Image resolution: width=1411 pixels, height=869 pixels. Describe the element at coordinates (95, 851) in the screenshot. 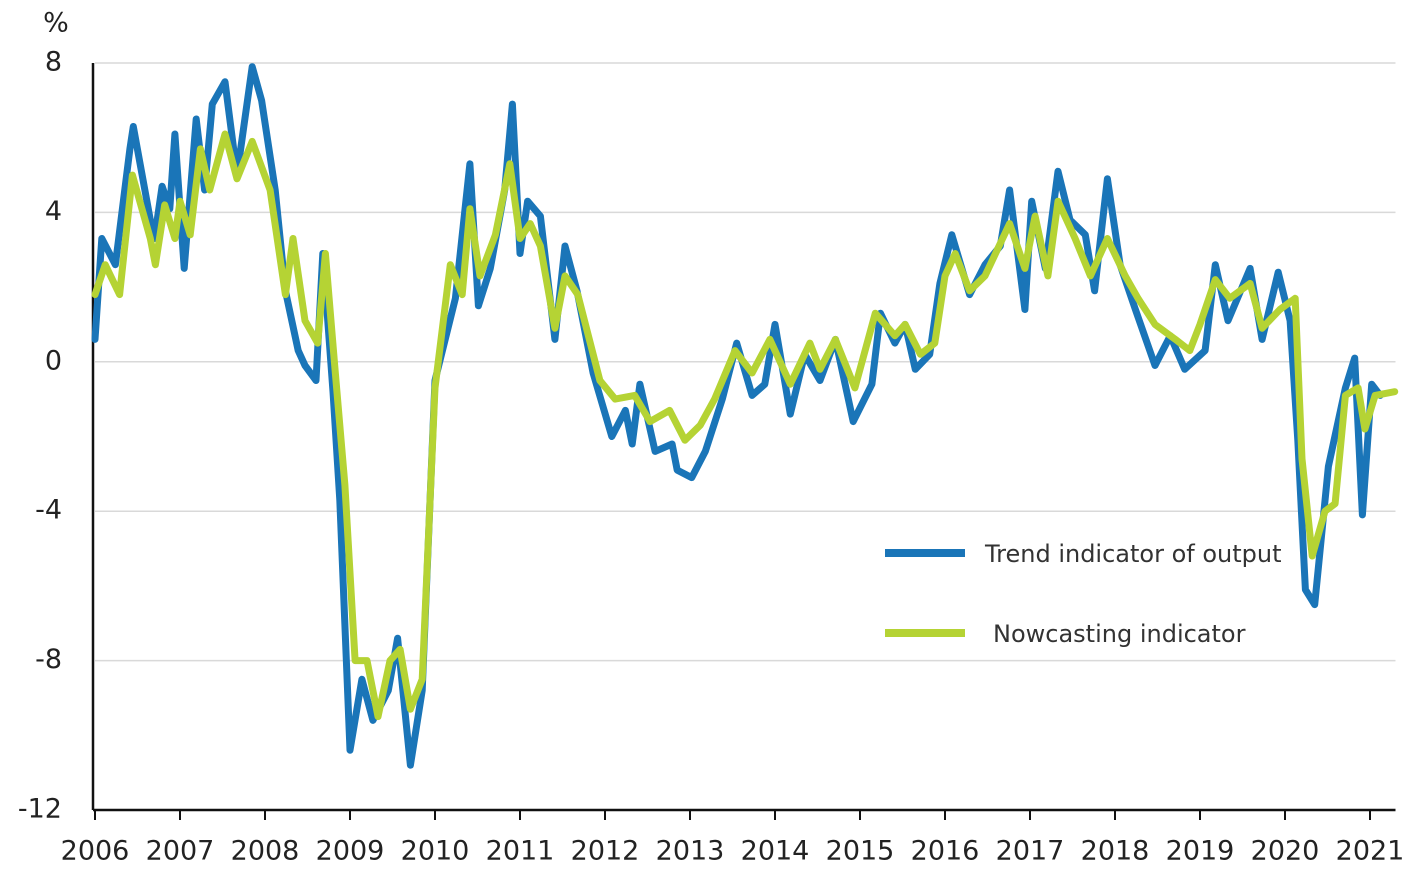

I see `x-tick-label: 2006` at that location.